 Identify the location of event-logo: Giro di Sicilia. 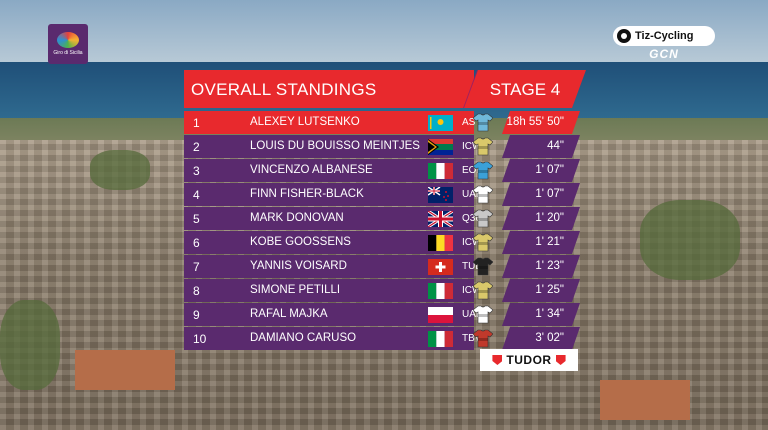
(68, 44).